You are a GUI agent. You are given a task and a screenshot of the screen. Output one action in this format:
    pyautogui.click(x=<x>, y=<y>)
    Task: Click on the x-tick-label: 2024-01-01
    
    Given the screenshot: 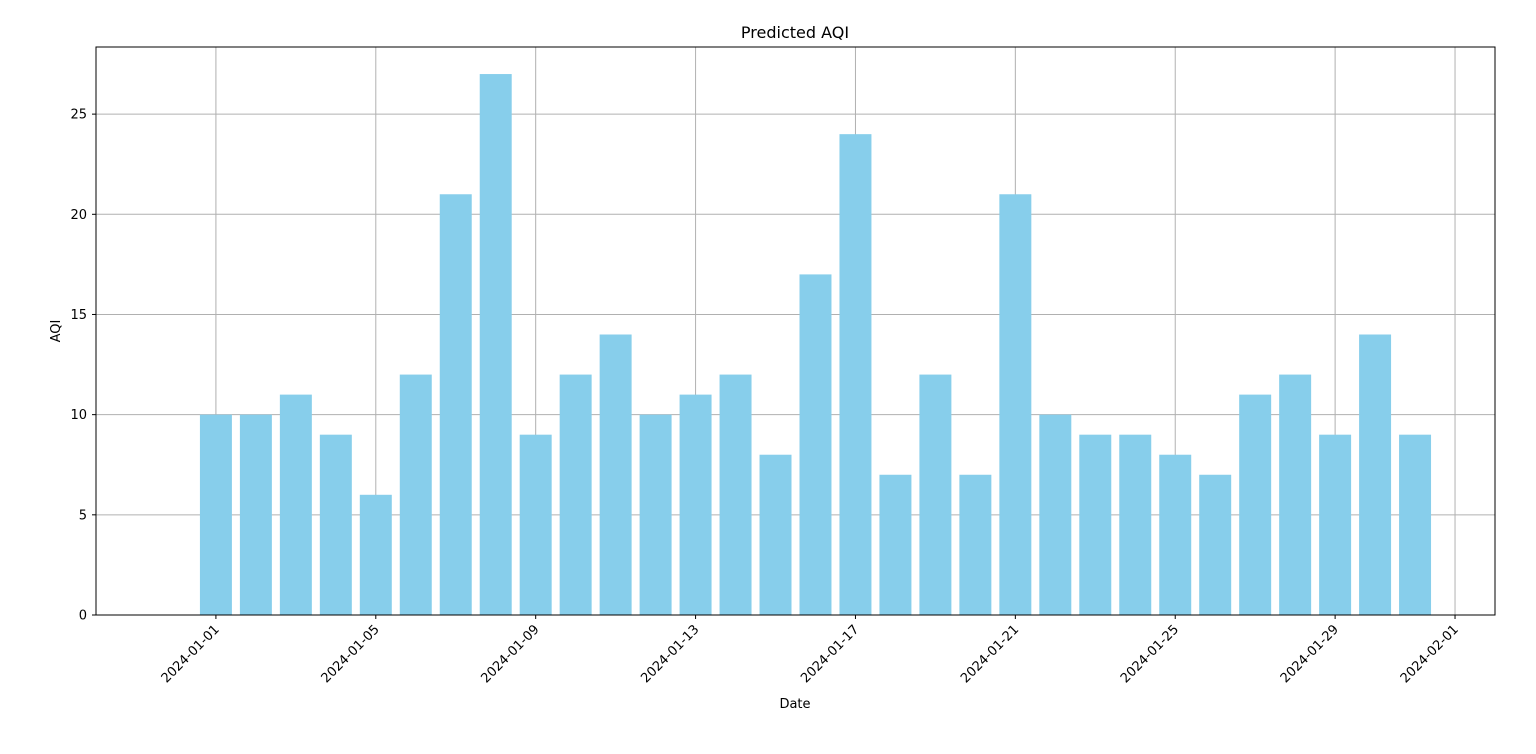 What is the action you would take?
    pyautogui.click(x=191, y=654)
    